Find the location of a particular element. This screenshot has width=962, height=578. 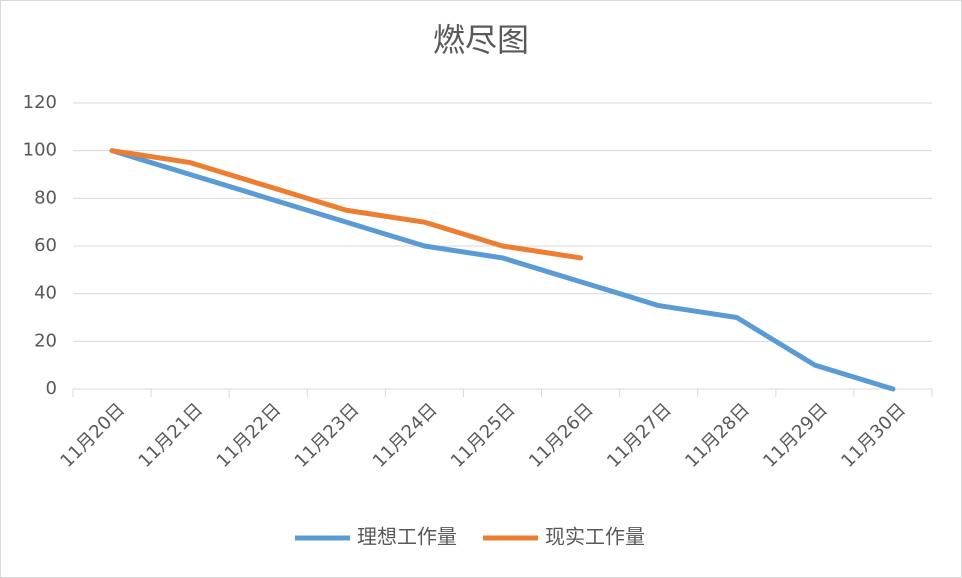

legend-label: 现实工作量 is located at coordinates (595, 537).